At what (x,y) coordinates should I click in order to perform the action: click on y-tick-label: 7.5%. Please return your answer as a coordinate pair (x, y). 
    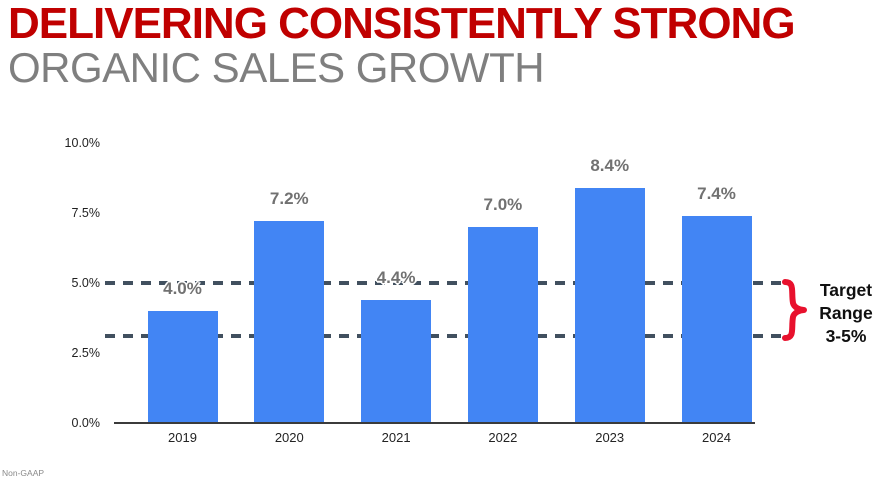
    Looking at the image, I should click on (86, 213).